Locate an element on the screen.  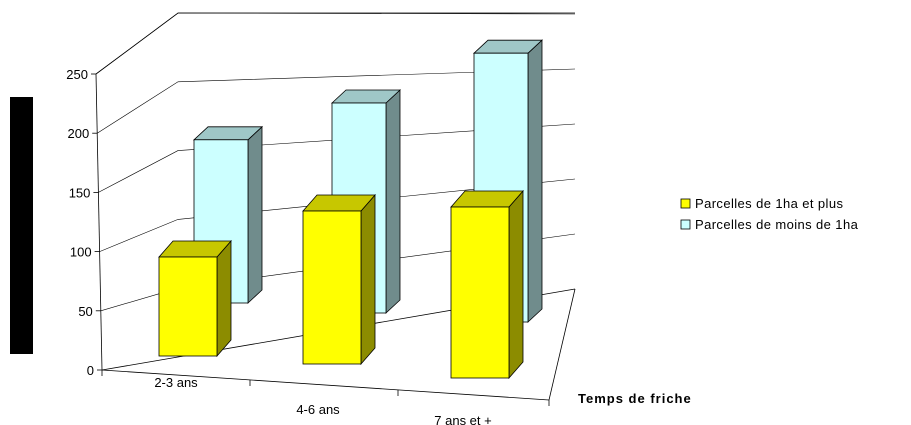
legend-label: Parcelles de 1ha et plus is located at coordinates (769, 203).